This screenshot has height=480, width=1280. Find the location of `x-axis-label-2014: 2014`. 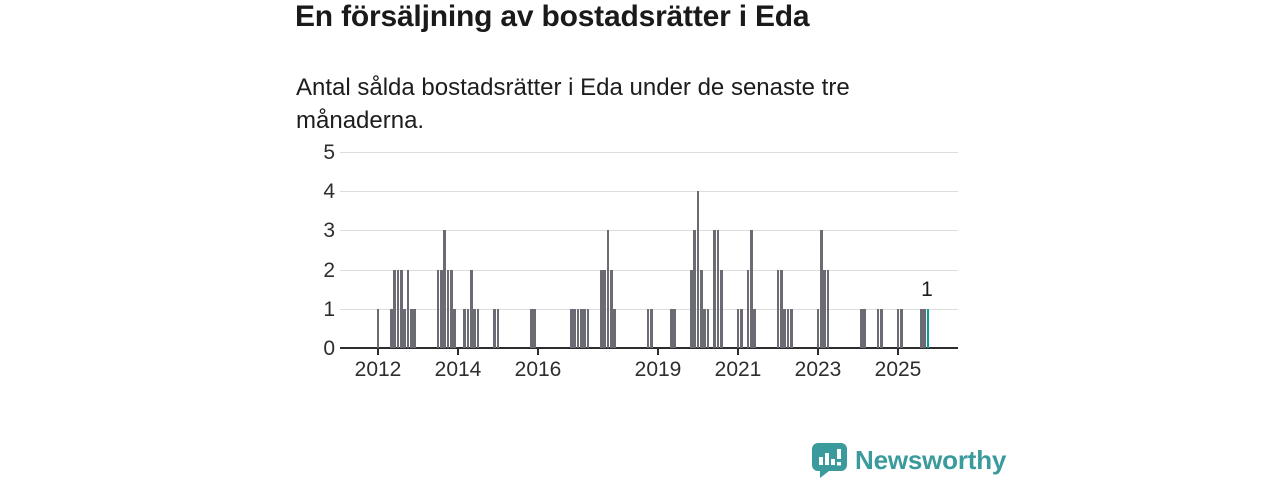

x-axis-label-2014: 2014 is located at coordinates (458, 369).